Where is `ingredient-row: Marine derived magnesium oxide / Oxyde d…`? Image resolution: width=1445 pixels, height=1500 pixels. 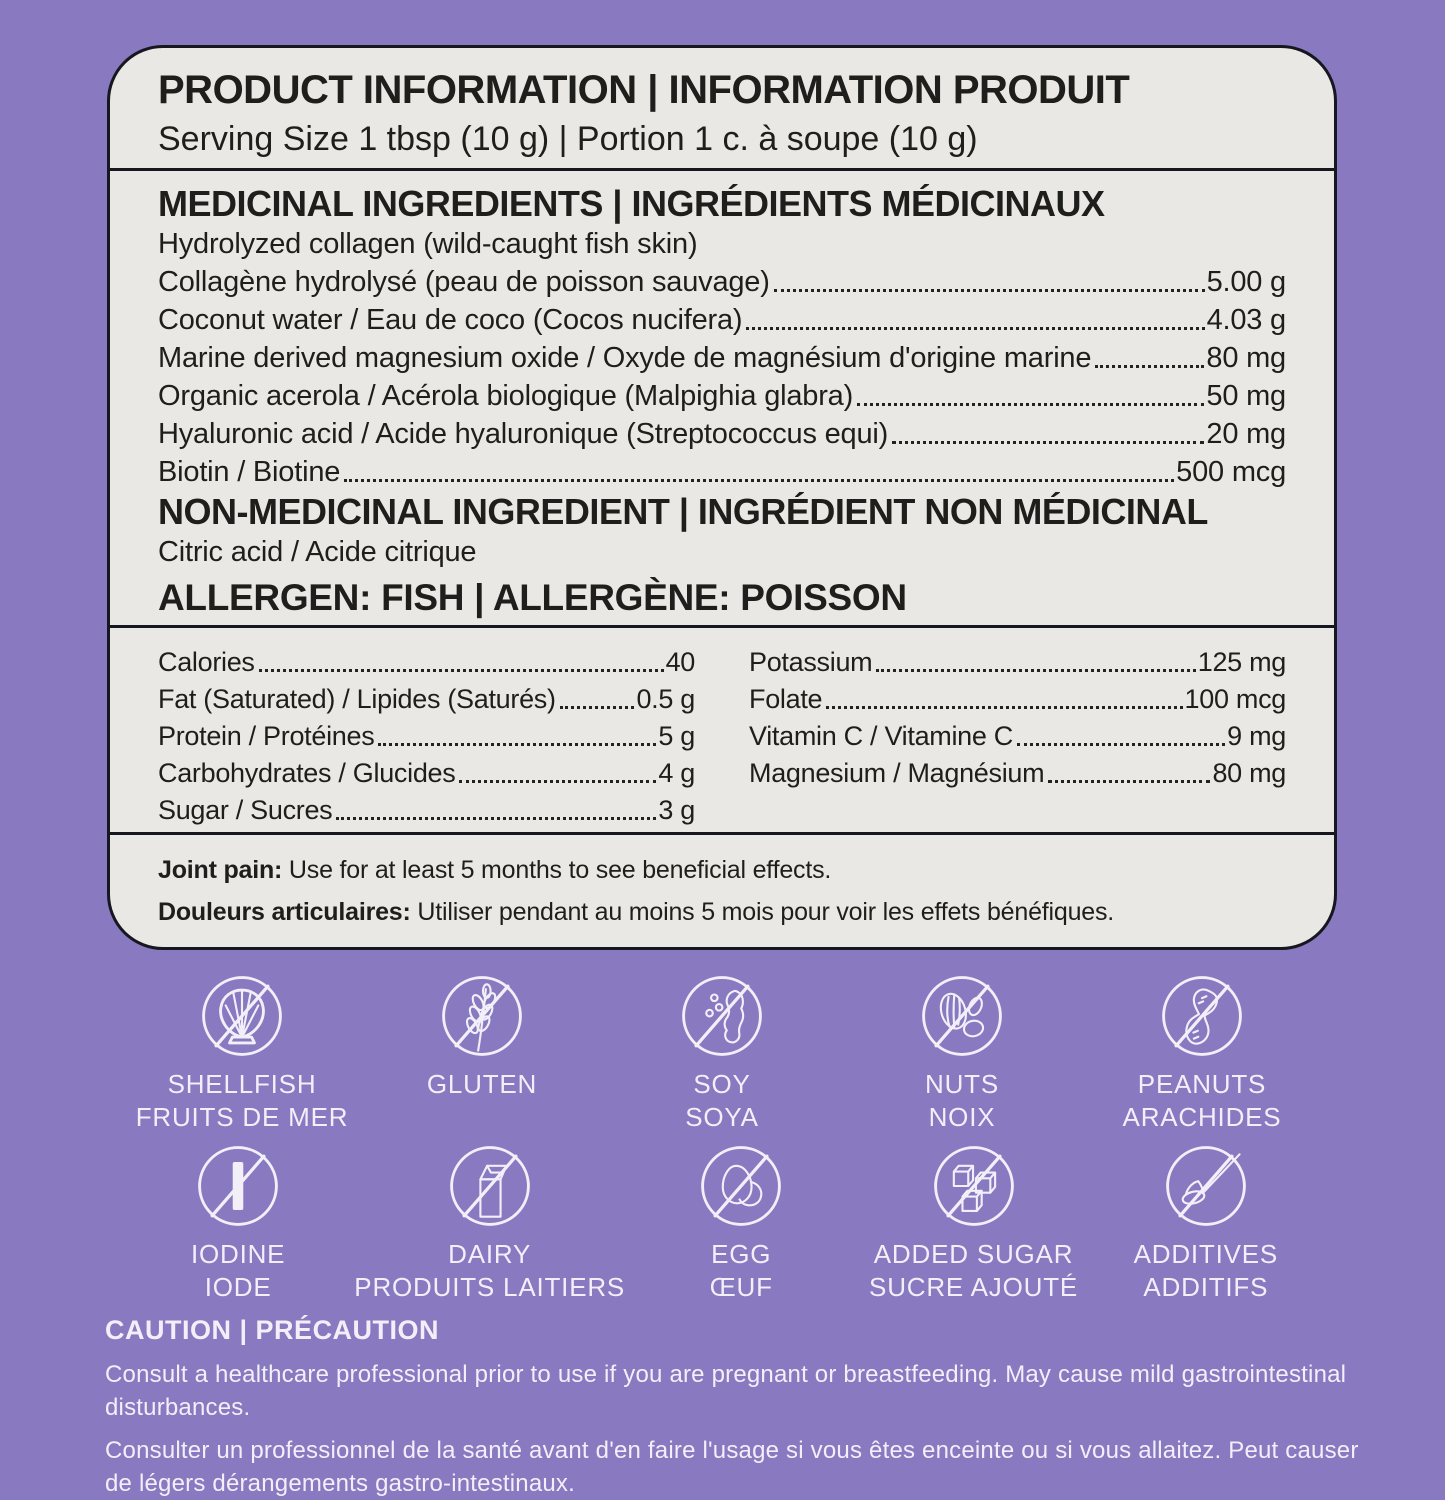
ingredient-row: Marine derived magnesium oxide / Oxyde d… is located at coordinates (722, 358).